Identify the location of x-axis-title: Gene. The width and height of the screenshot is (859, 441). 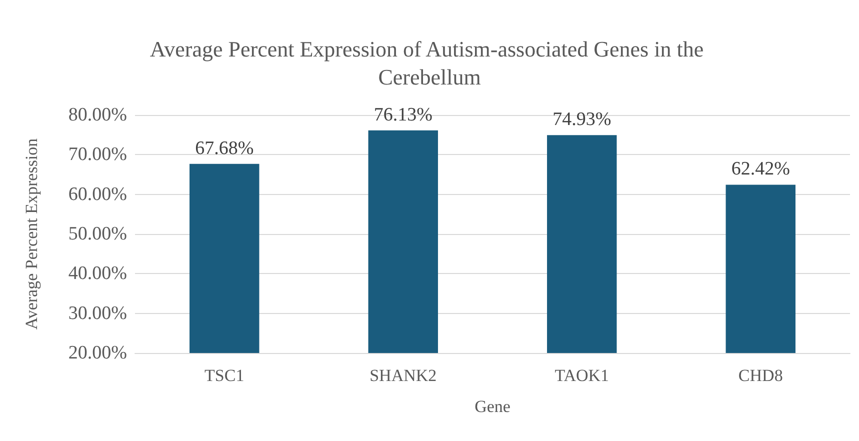
(492, 406).